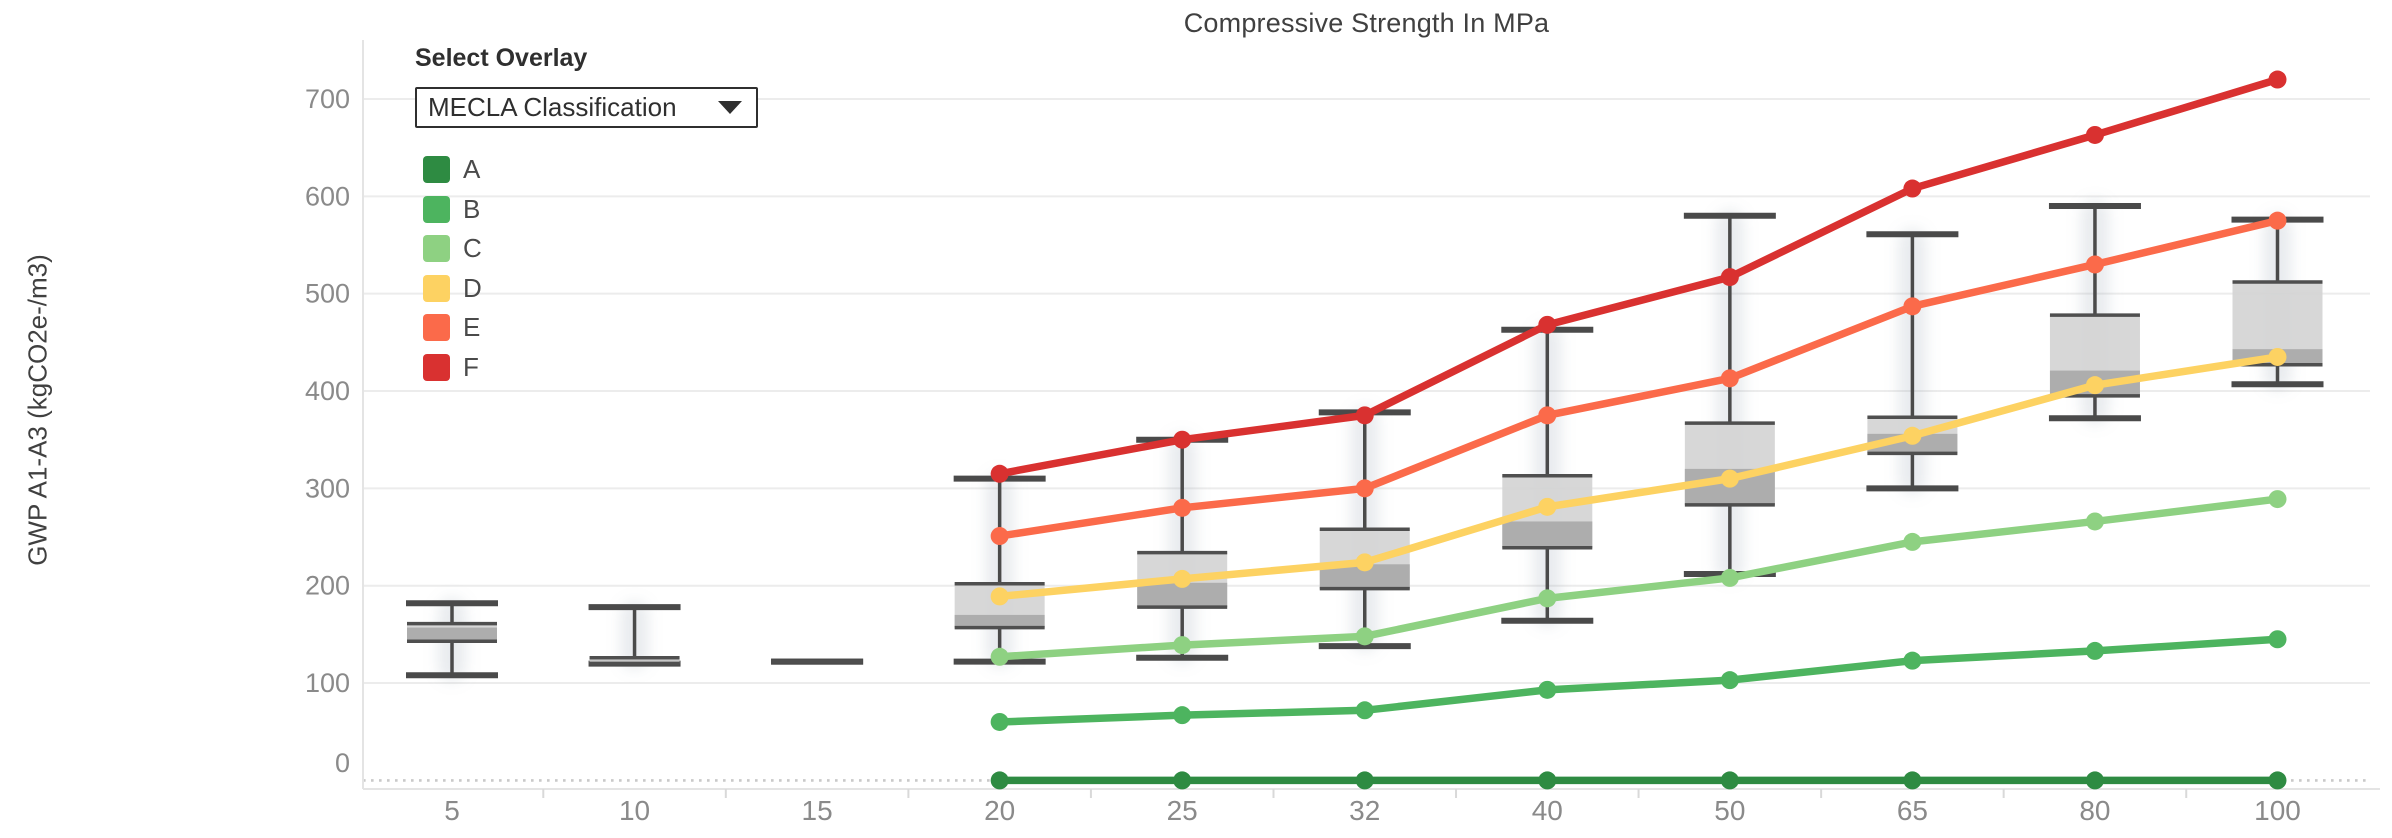 The width and height of the screenshot is (2392, 838). I want to click on y-tick-label-500: 500, so click(327, 294).